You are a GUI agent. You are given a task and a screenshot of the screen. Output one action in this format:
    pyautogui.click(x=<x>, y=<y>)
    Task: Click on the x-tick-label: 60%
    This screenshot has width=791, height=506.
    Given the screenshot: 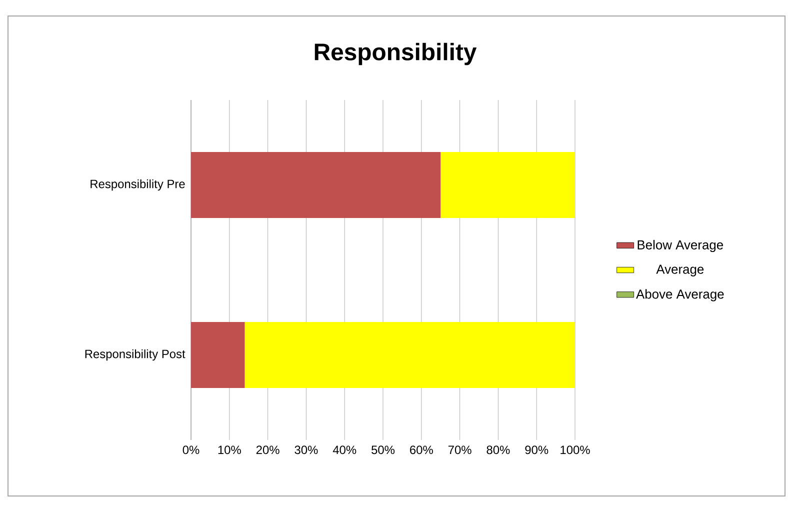 What is the action you would take?
    pyautogui.click(x=421, y=450)
    